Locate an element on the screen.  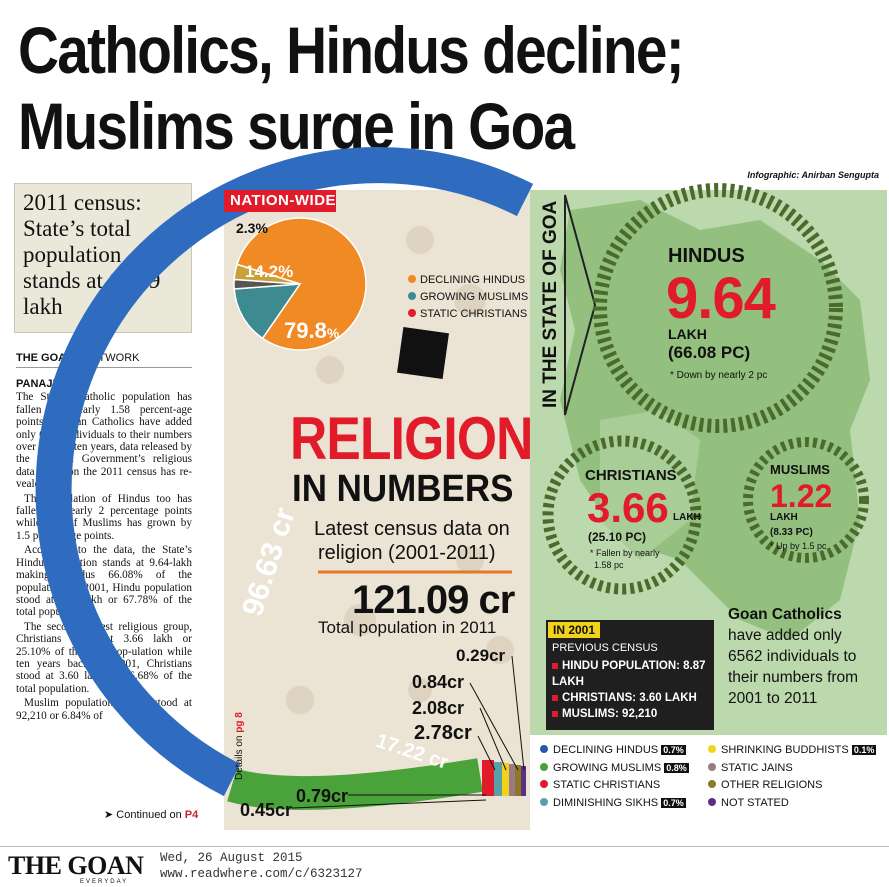
legend-row: STATIC CHRISTIANS is located at coordinates (625, 786).